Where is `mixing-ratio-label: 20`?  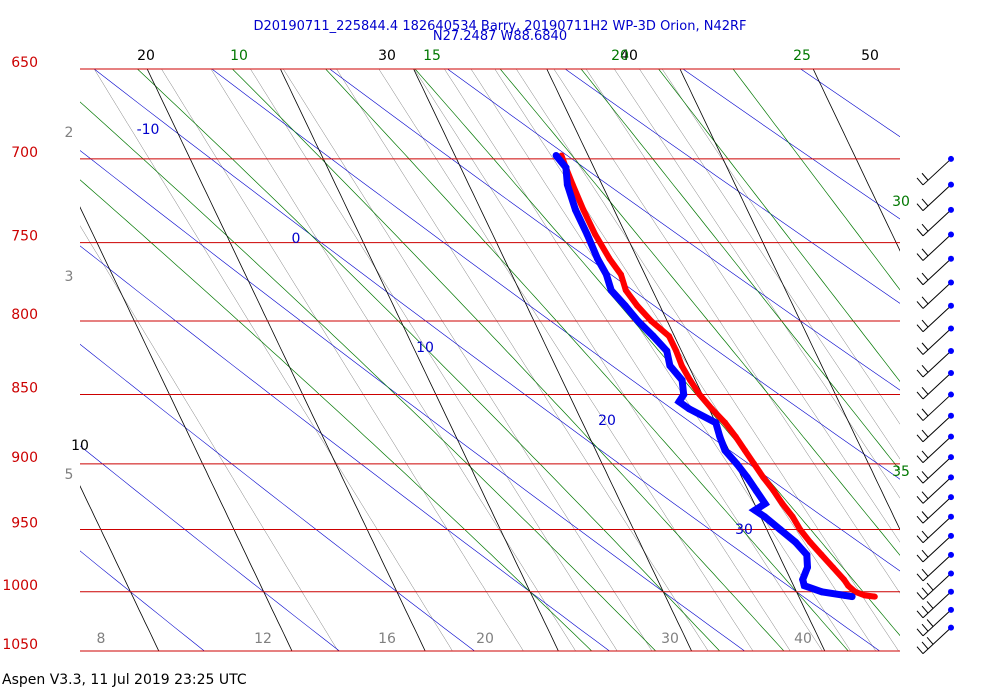 mixing-ratio-label: 20 is located at coordinates (485, 639).